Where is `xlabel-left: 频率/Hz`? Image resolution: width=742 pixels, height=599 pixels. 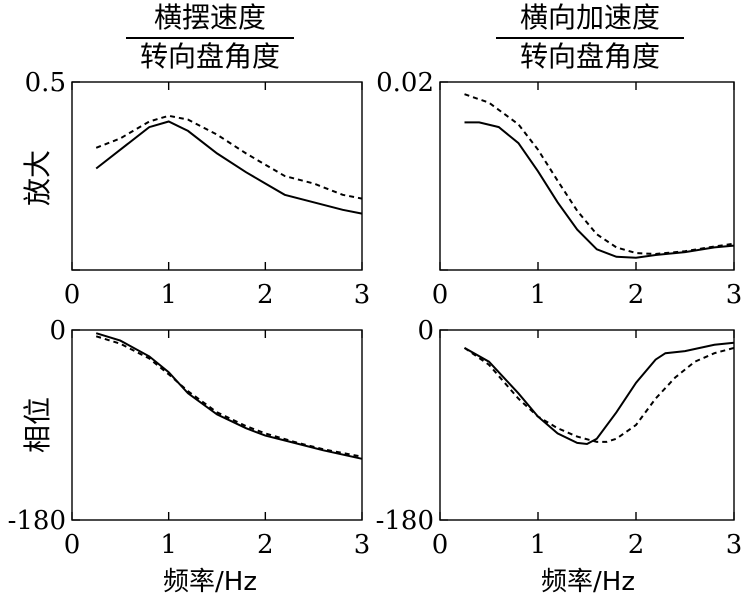 xlabel-left: 频率/Hz is located at coordinates (210, 582).